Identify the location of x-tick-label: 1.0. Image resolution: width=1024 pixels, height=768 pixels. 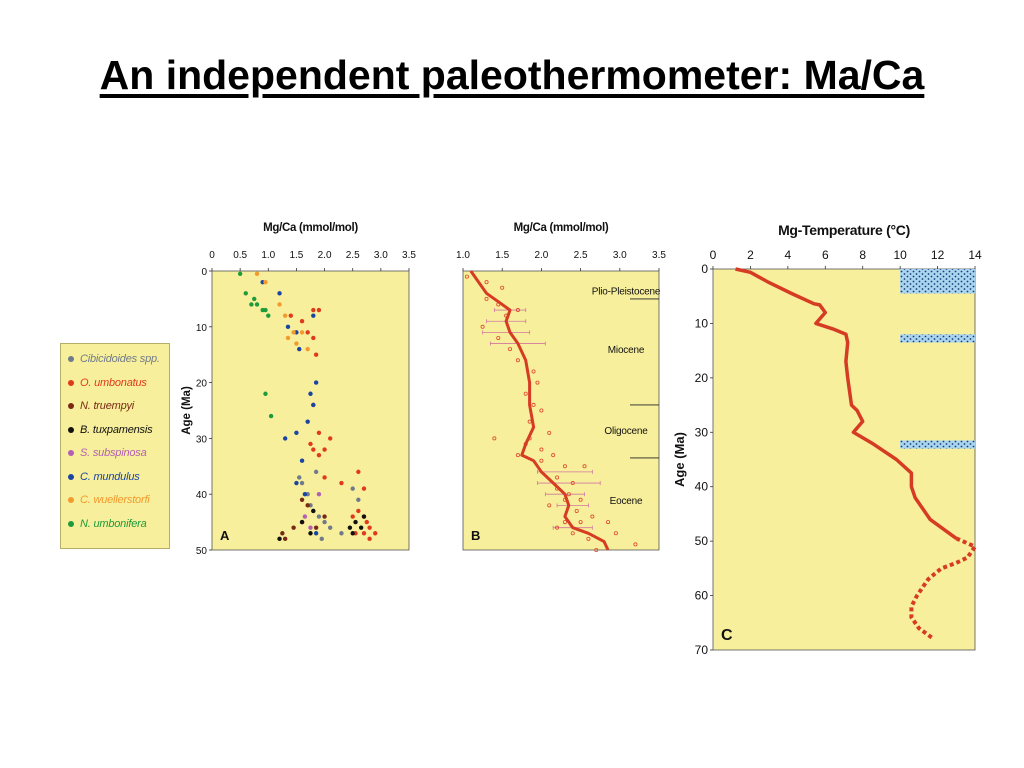
(463, 255).